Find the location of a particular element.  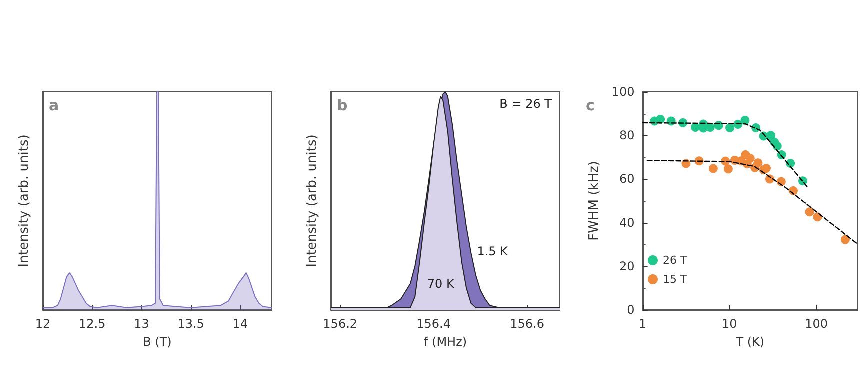

x-tick-label: 13.5 is located at coordinates (191, 324).